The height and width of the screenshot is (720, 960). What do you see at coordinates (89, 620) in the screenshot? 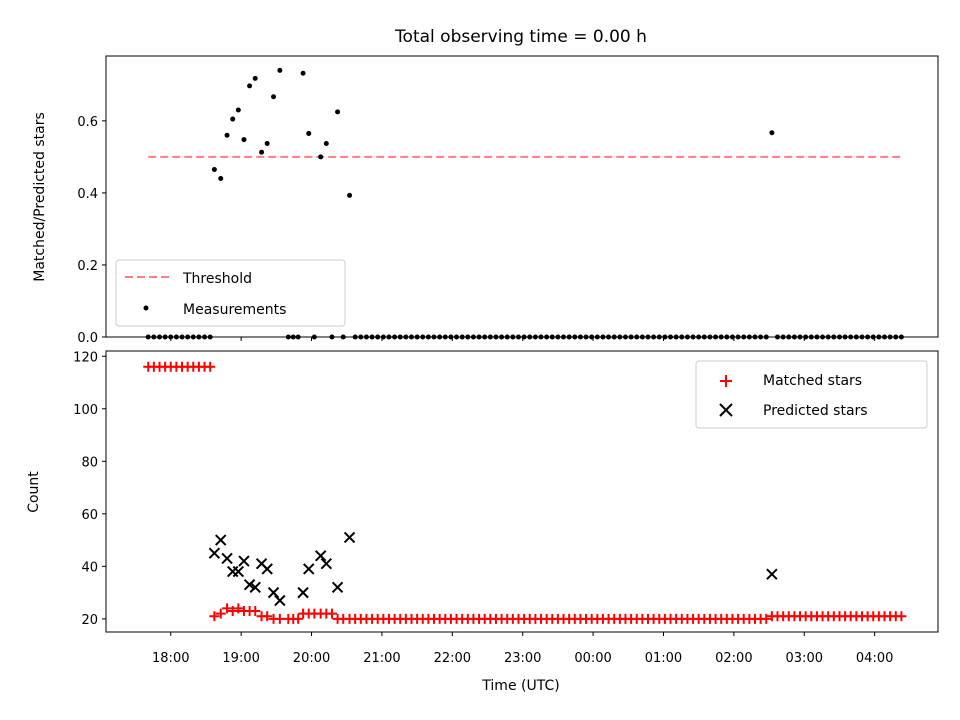
I see `y-tick-label: 20` at bounding box center [89, 620].